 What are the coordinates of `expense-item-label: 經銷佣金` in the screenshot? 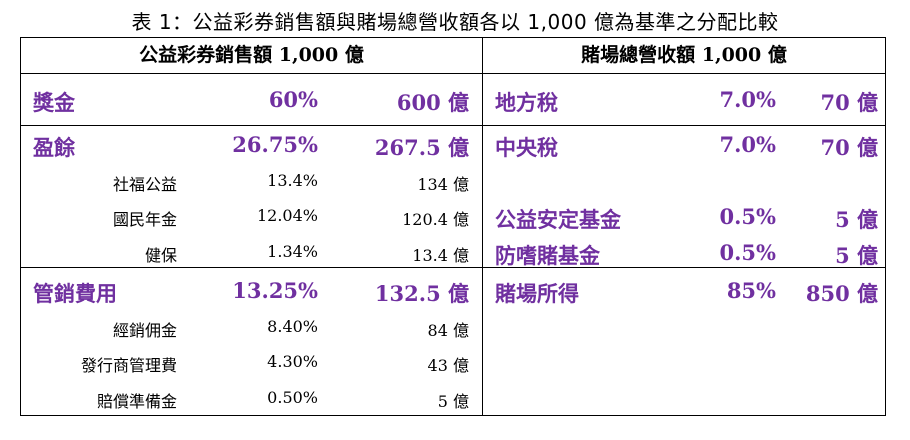 It's located at (144, 330).